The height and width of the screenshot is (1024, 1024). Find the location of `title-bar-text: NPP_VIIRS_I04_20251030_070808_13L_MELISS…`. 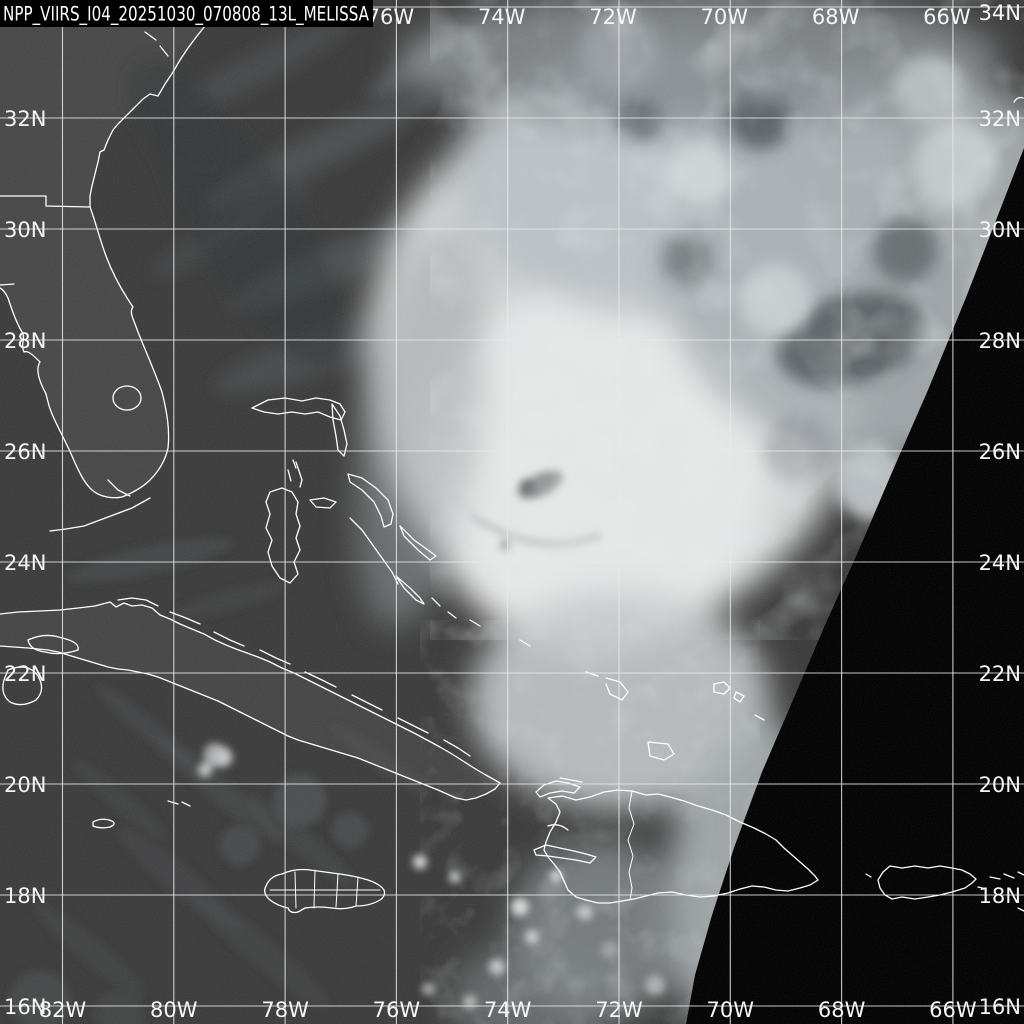

title-bar-text: NPP_VIIRS_I04_20251030_070808_13L_MELISS… is located at coordinates (186, 14).